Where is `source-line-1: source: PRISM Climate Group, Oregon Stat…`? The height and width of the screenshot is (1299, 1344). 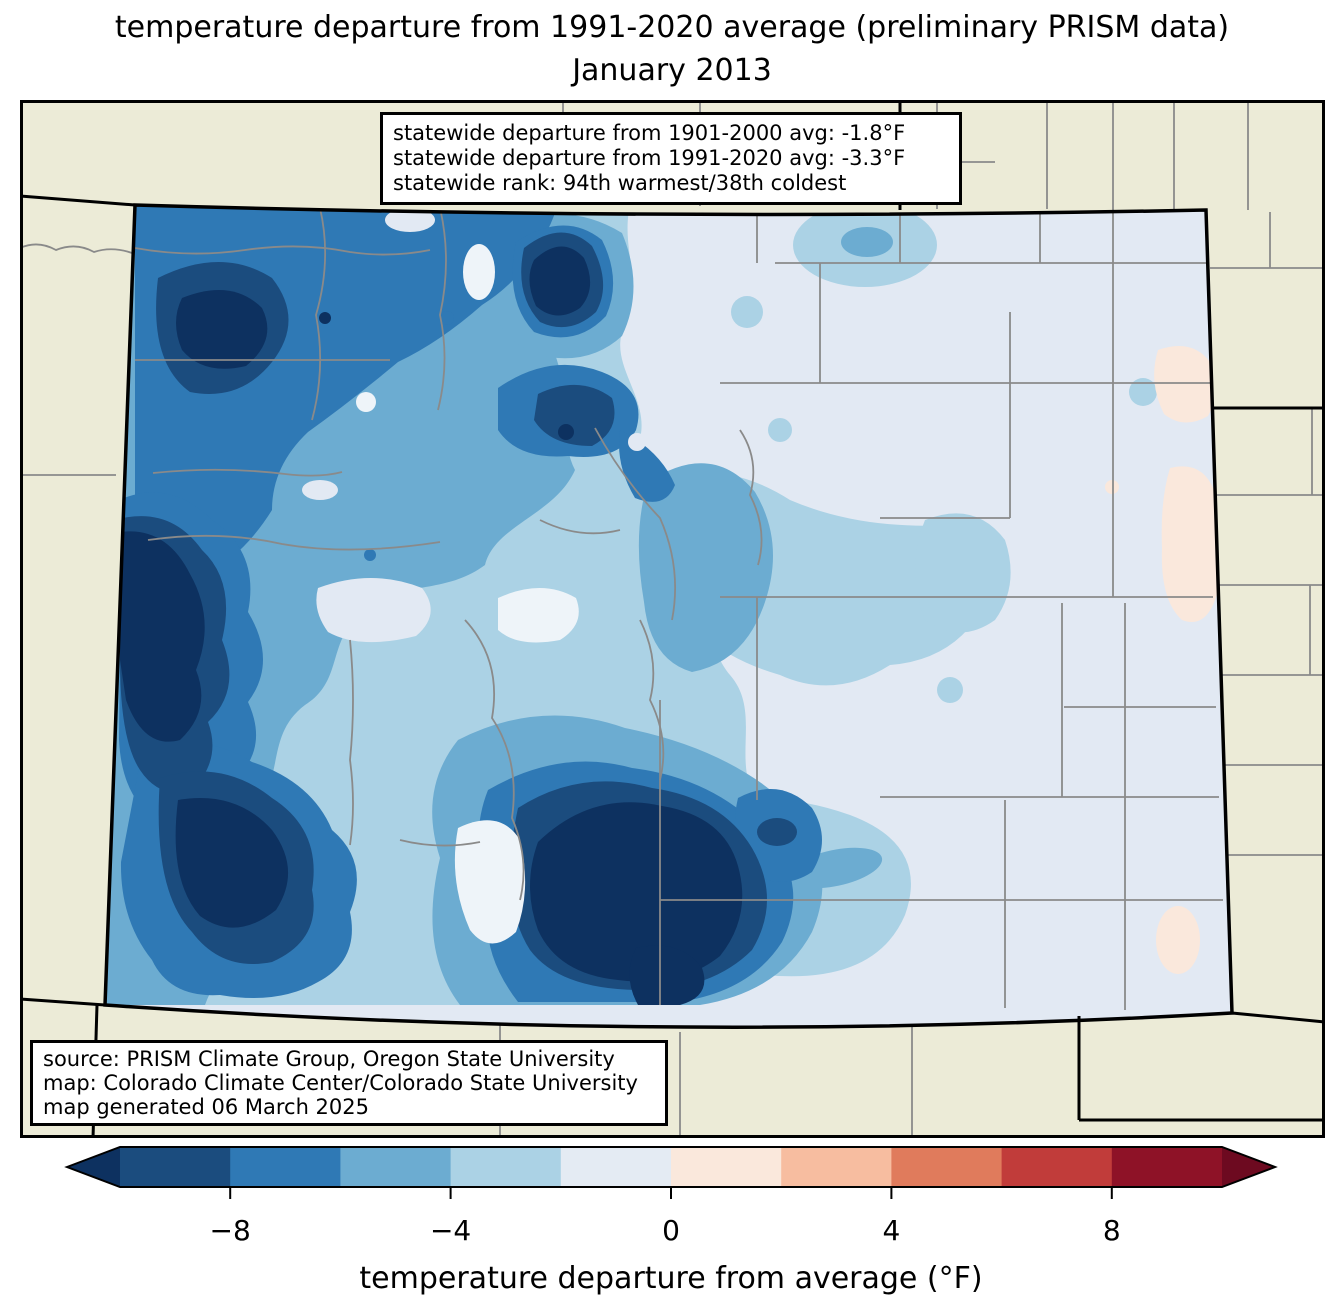 source-line-1: source: PRISM Climate Group, Oregon Stat… is located at coordinates (329, 1059).